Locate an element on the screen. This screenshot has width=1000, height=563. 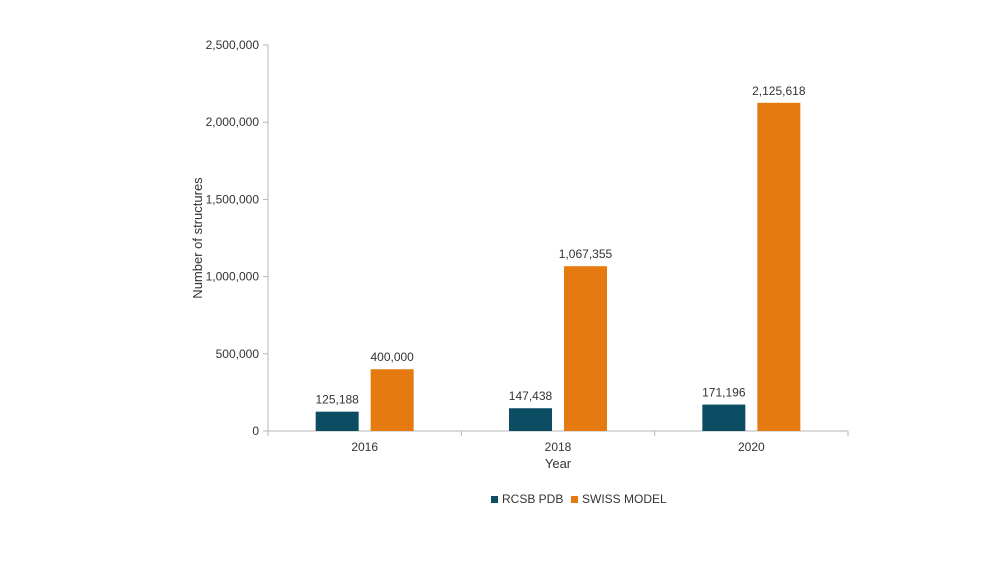
data-label: 1,067,355 is located at coordinates (586, 254).